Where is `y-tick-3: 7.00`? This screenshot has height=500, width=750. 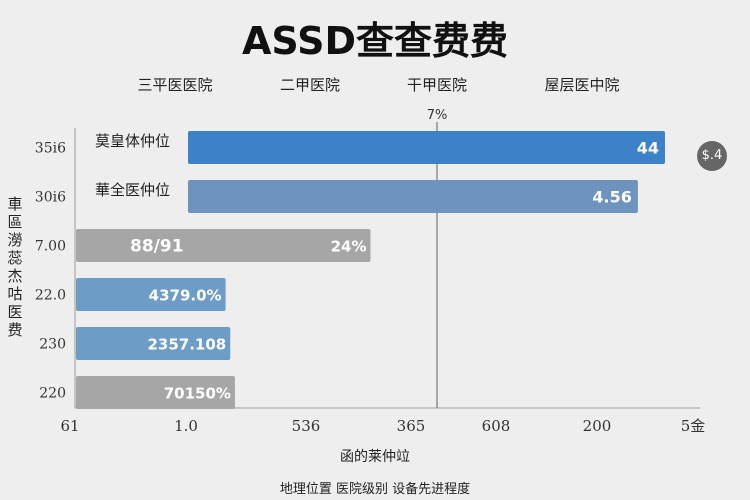
y-tick-3: 7.00 is located at coordinates (50, 247).